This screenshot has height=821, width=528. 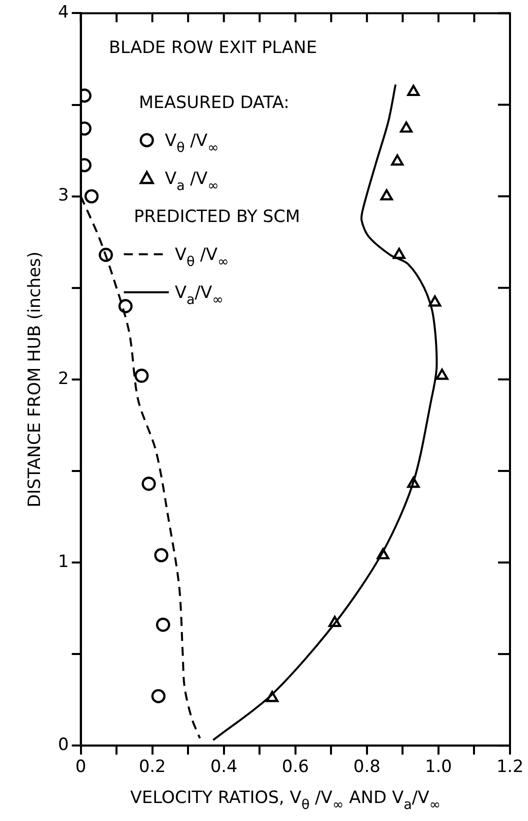 I want to click on y-tick-label: 3, so click(x=63, y=196).